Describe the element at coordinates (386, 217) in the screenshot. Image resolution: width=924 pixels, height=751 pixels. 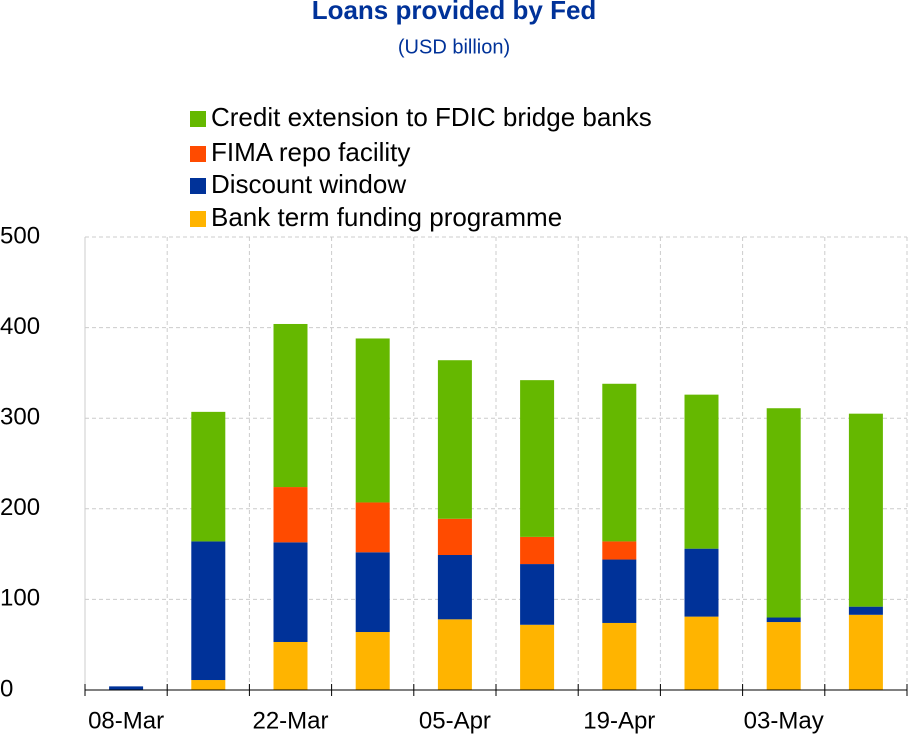
I see `legend-label: Bank term funding programme` at that location.